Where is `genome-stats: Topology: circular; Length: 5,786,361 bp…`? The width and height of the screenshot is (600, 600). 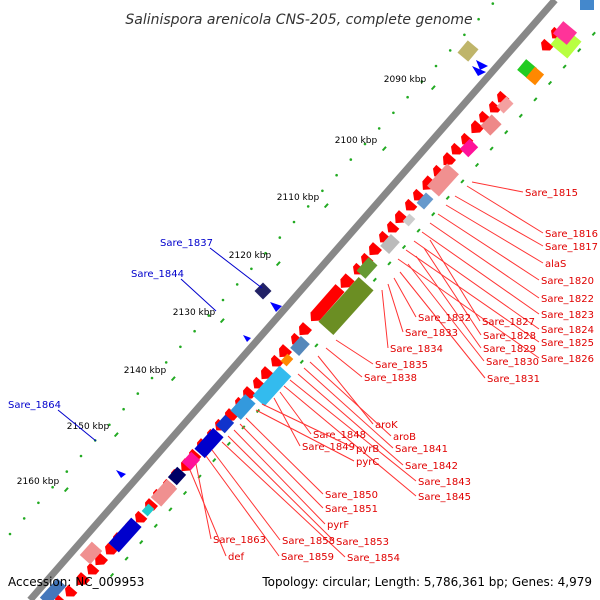 genome-stats: Topology: circular; Length: 5,786,361 bp… is located at coordinates (426, 582).